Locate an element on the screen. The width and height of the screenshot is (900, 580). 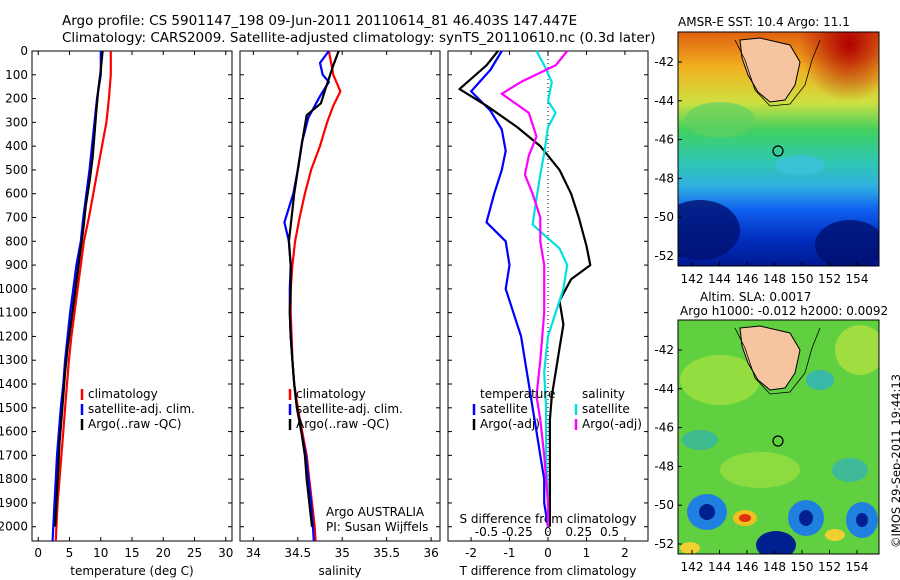
top-tick-label: 0.5 is located at coordinates (609, 532).